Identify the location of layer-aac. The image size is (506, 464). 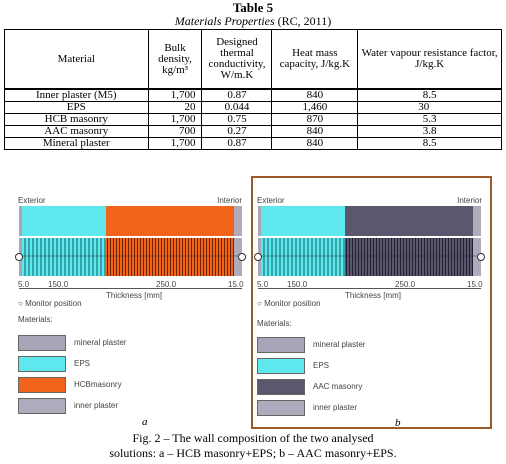
(409, 221).